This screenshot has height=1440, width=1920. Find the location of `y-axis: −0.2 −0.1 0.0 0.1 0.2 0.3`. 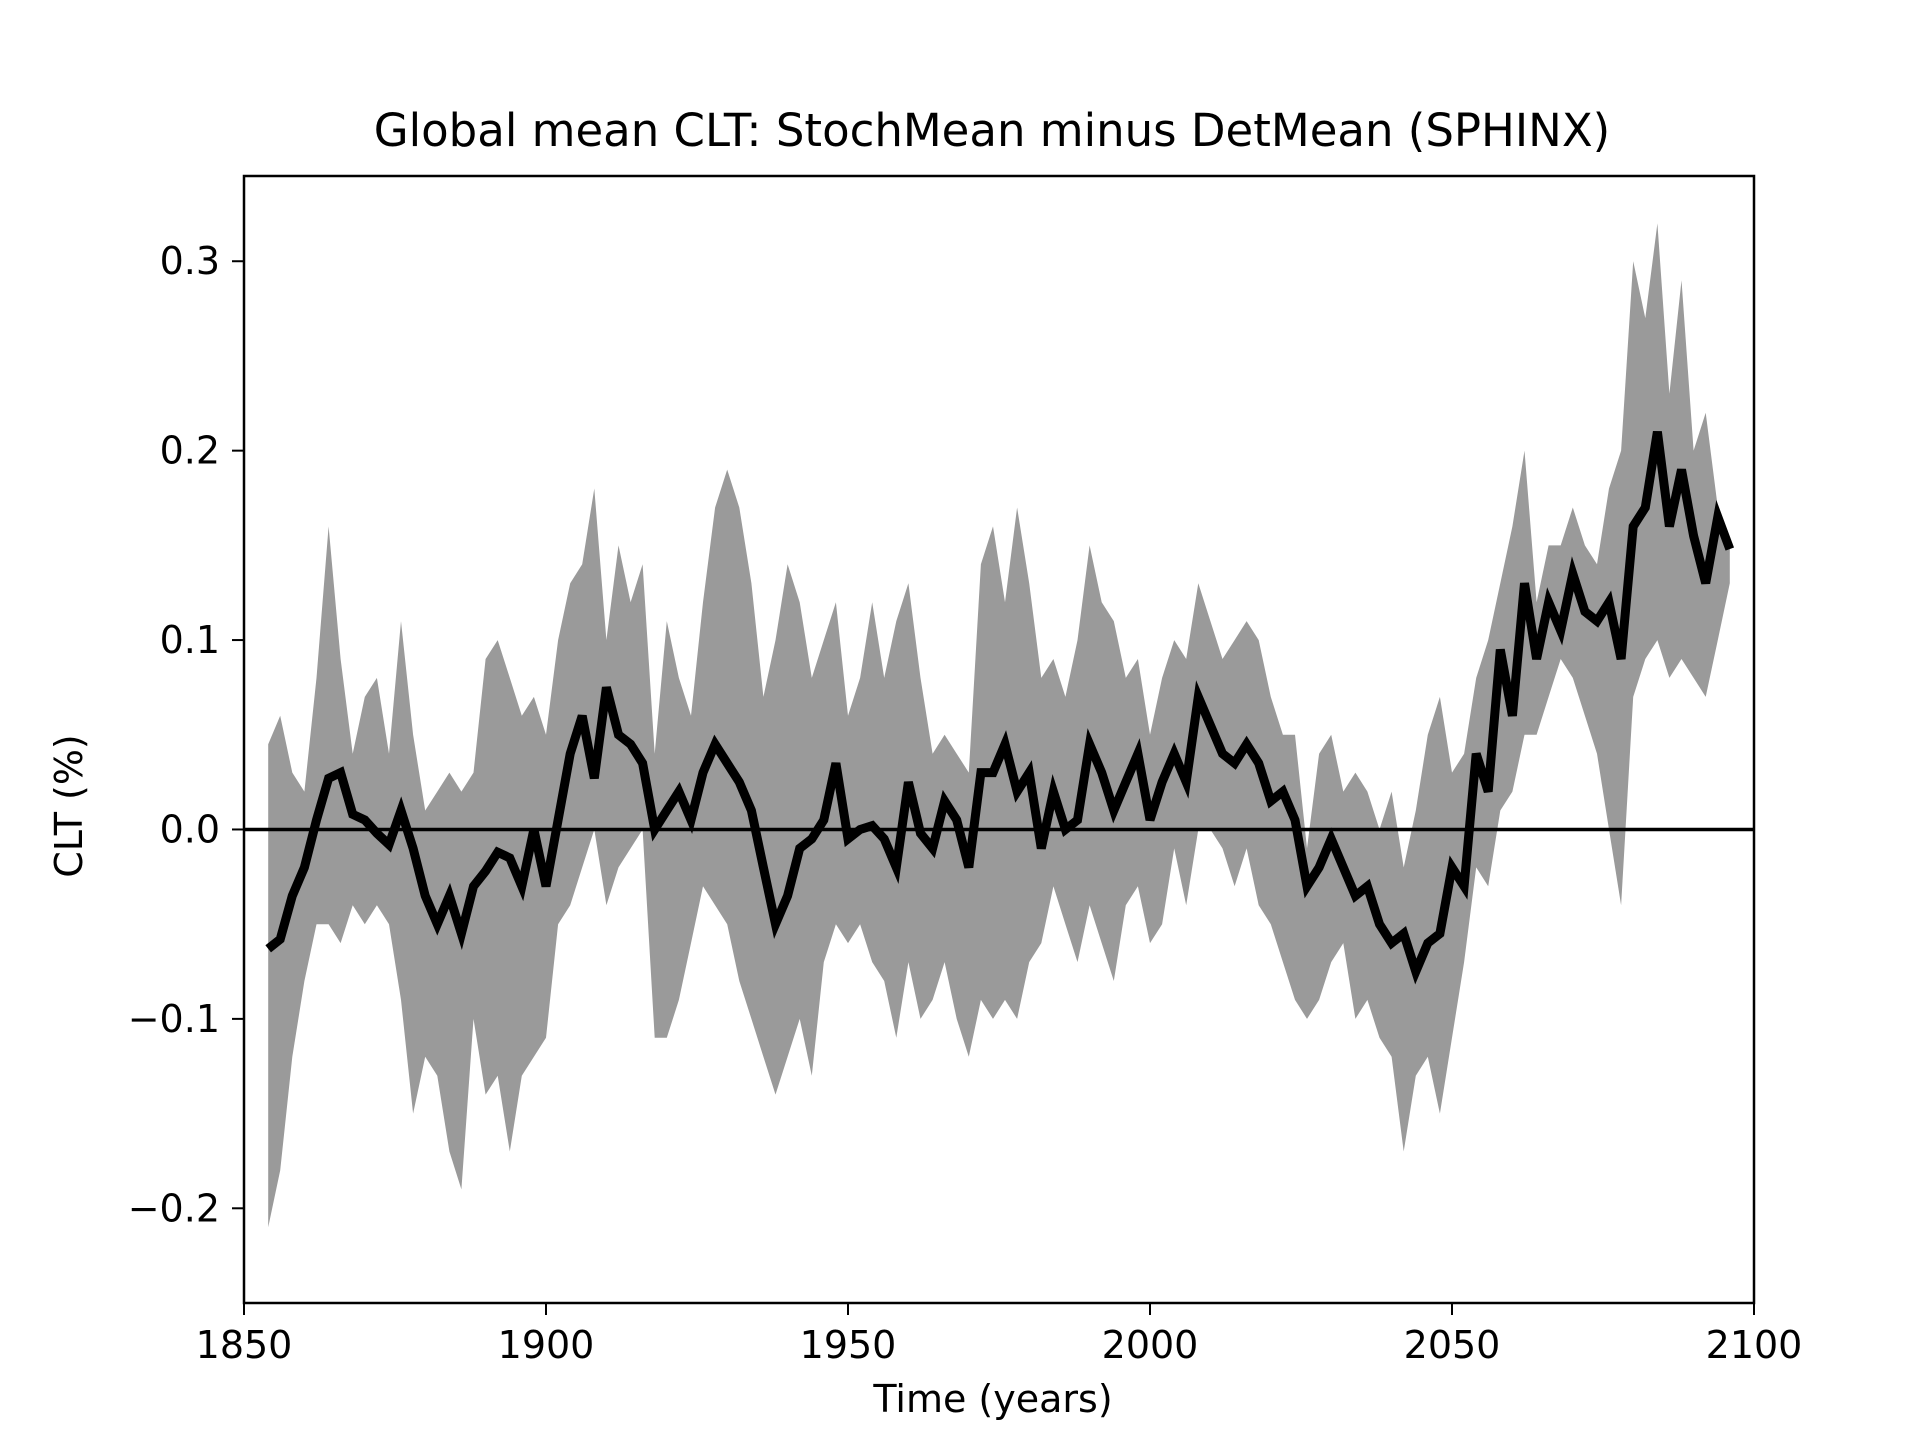

y-axis: −0.2 −0.1 0.0 0.1 0.2 0.3 is located at coordinates (186, 734).